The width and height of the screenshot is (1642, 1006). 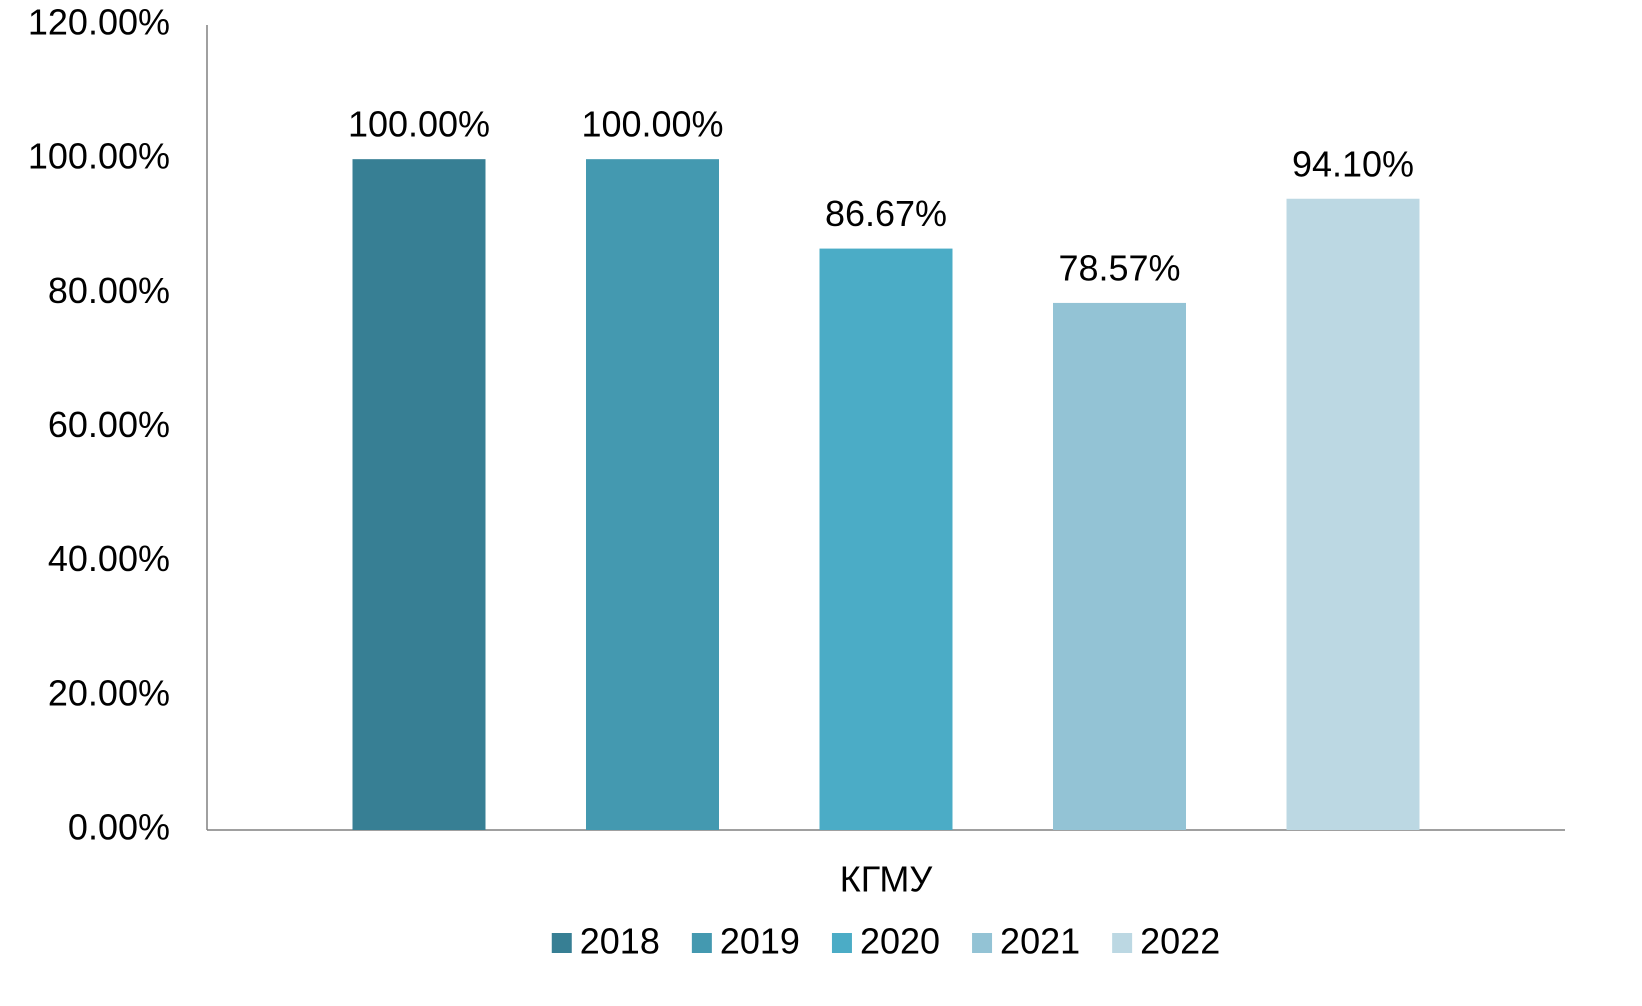 What do you see at coordinates (109, 558) in the screenshot?
I see `y-tick-label: 40.00%` at bounding box center [109, 558].